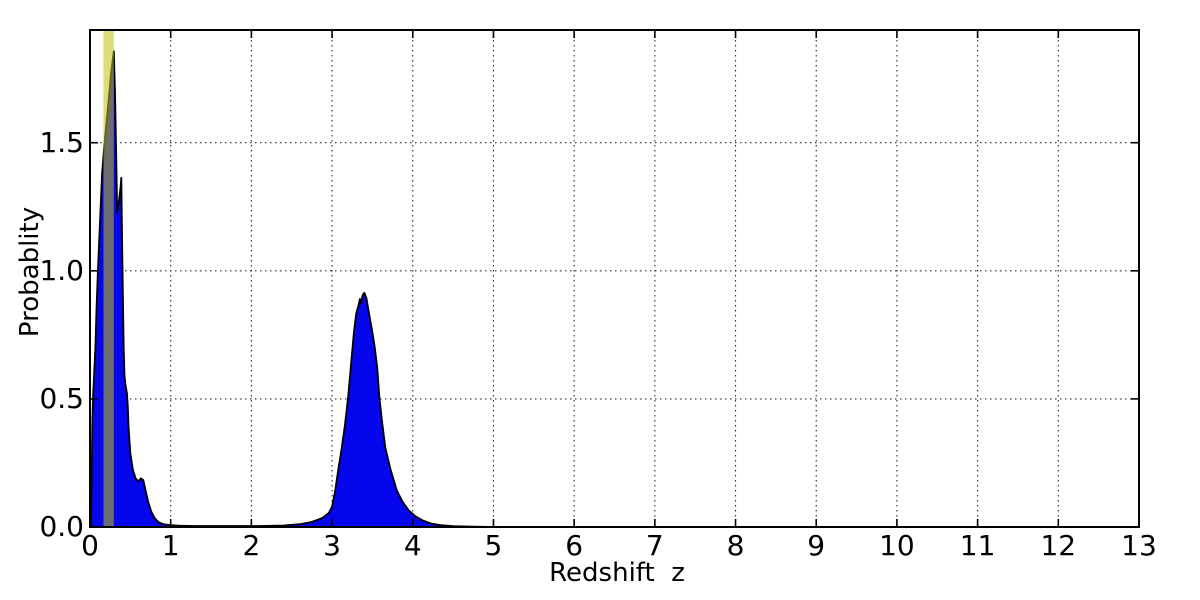 This screenshot has height=600, width=1200. What do you see at coordinates (493, 545) in the screenshot?
I see `x-tick-label: 5` at bounding box center [493, 545].